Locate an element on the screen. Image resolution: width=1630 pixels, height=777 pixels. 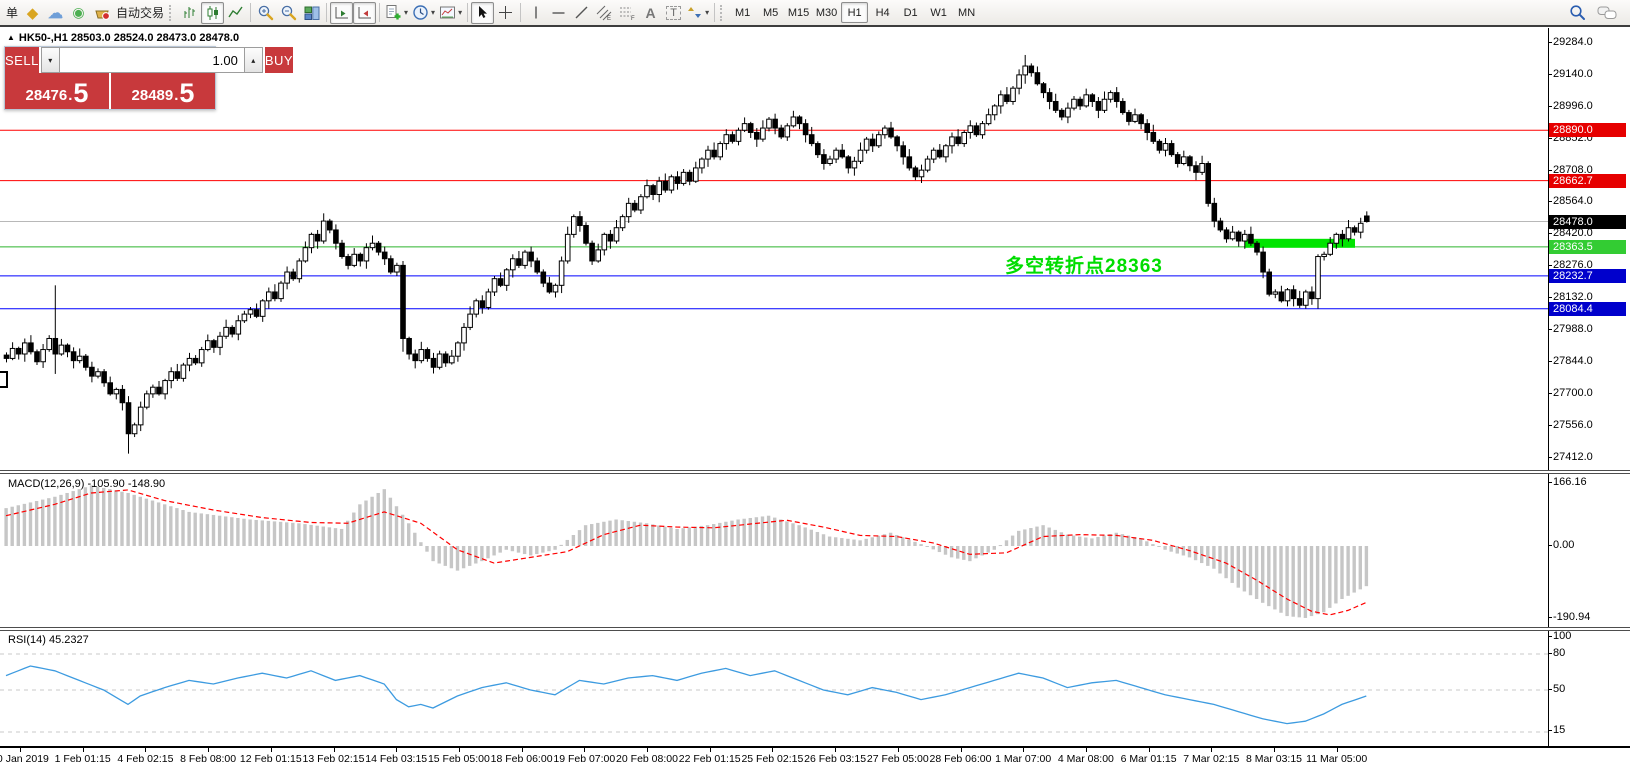
price-tick-label: 28276.0 is located at coordinates (1570, 265).